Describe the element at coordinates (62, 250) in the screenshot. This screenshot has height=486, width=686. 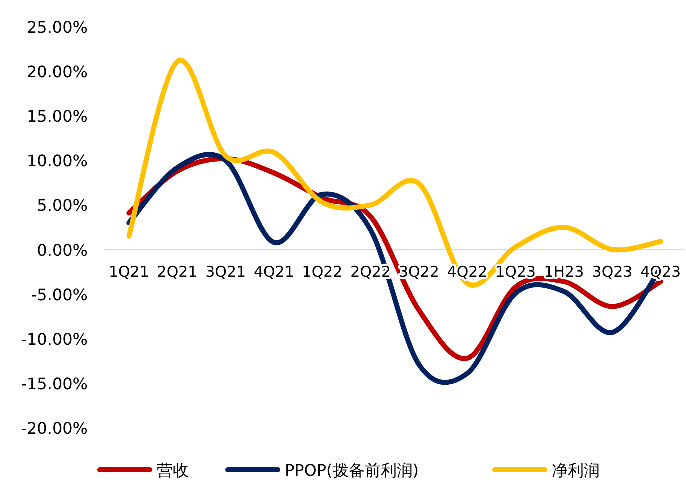
I see `y-tick-label: 0.00%` at that location.